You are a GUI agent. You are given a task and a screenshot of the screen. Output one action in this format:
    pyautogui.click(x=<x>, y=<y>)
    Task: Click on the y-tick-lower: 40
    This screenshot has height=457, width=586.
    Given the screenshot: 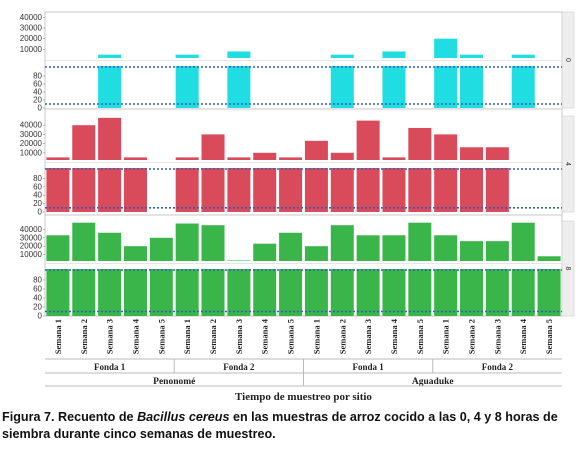 What is the action you would take?
    pyautogui.click(x=37, y=298)
    